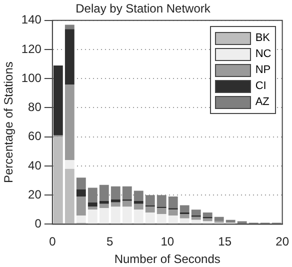 This screenshot has height=267, width=292. I want to click on legend-label: AZ, so click(262, 102).